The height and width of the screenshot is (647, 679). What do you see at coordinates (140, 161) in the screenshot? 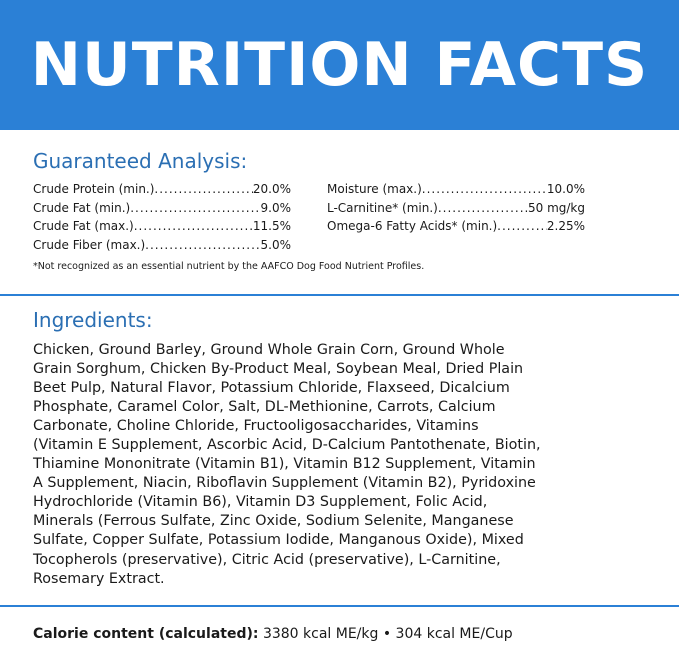
I see `analysis-heading: Guaranteed Analysis:` at bounding box center [140, 161].